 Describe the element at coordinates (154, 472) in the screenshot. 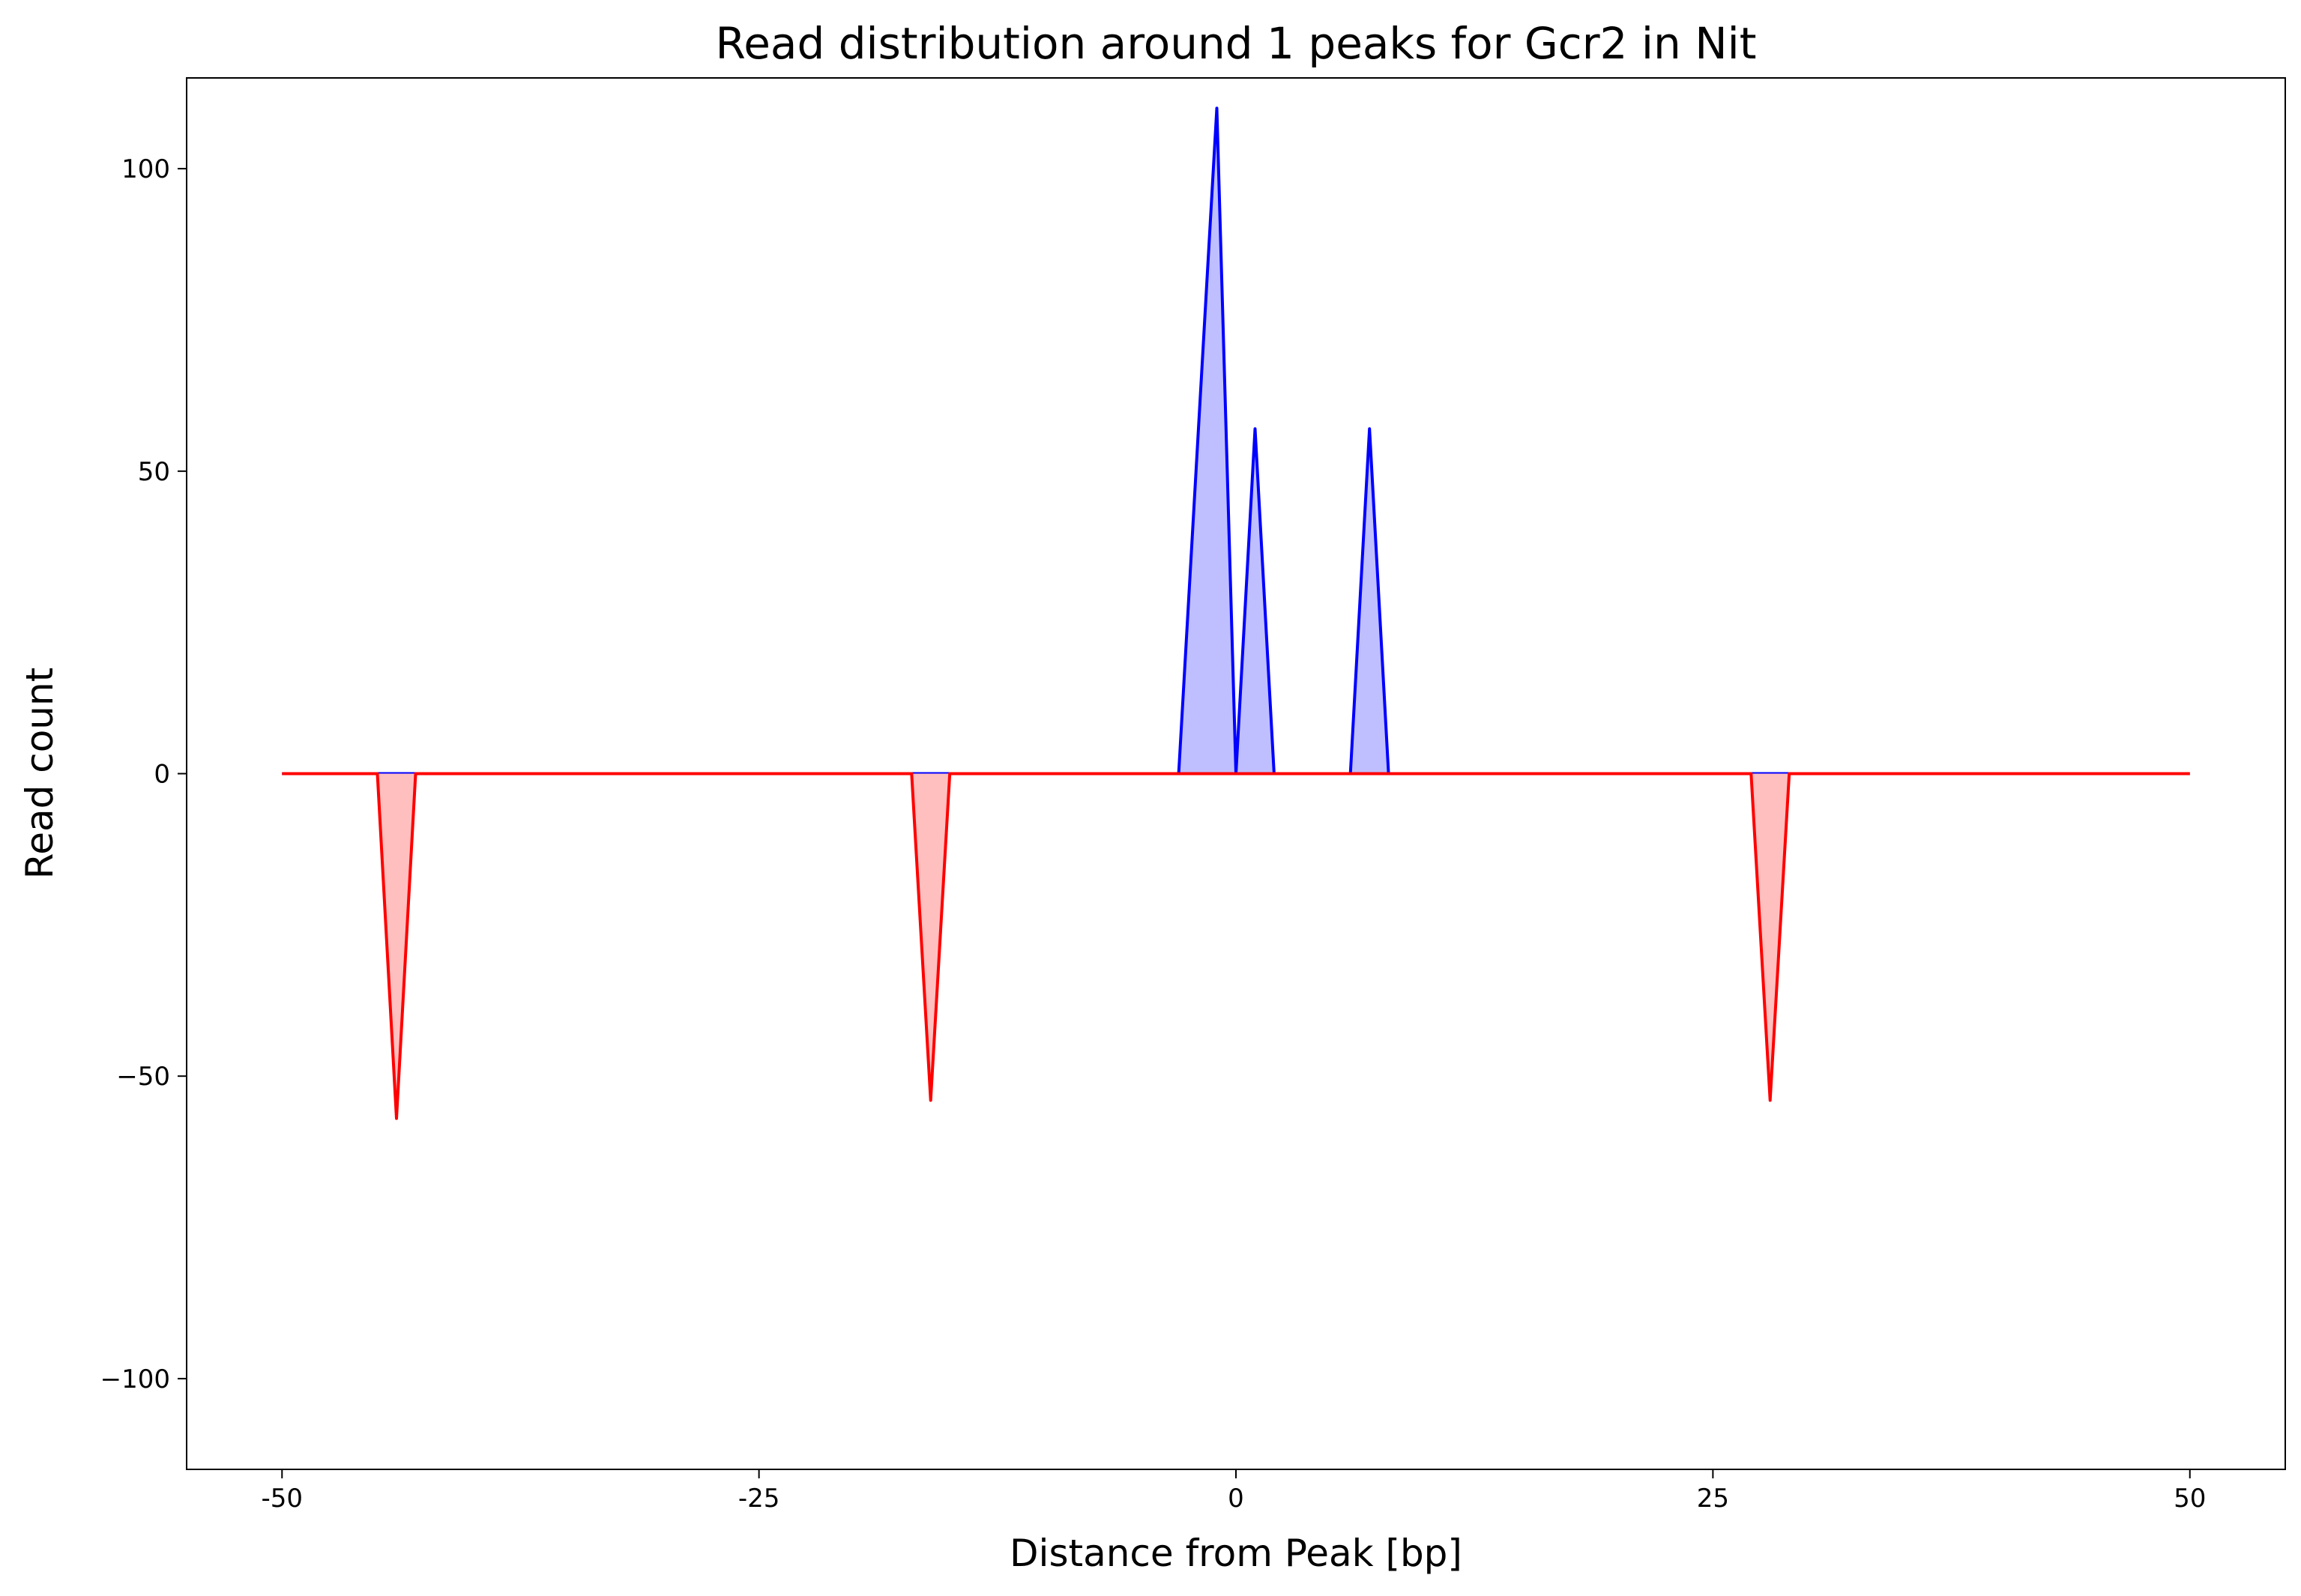

I see `y-tick-label: 50` at that location.